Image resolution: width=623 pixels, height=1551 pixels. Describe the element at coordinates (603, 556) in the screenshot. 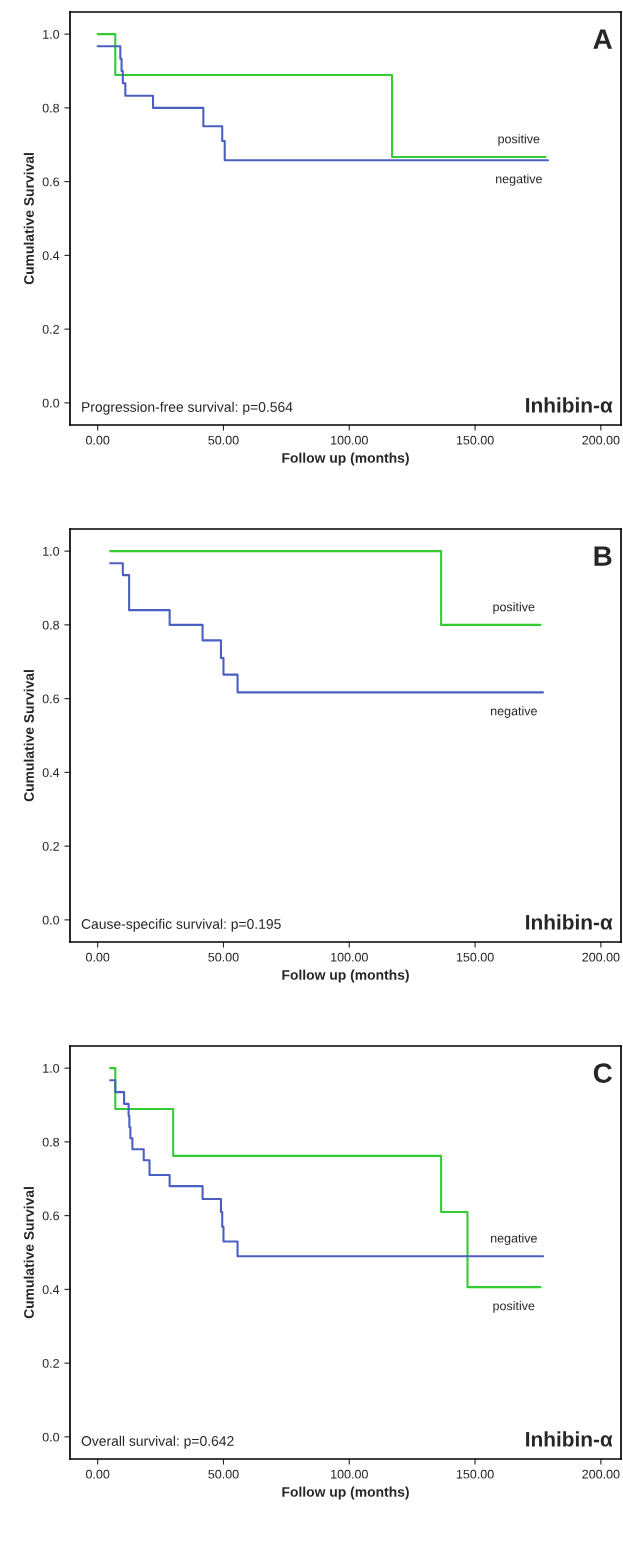

I see `chart-title: B` at that location.